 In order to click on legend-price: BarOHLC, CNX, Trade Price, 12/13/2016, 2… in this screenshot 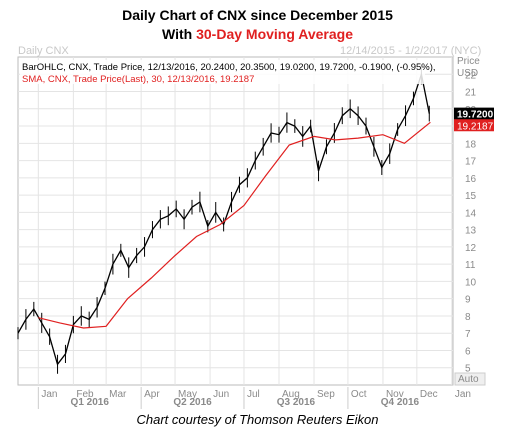, I will do `click(229, 67)`.